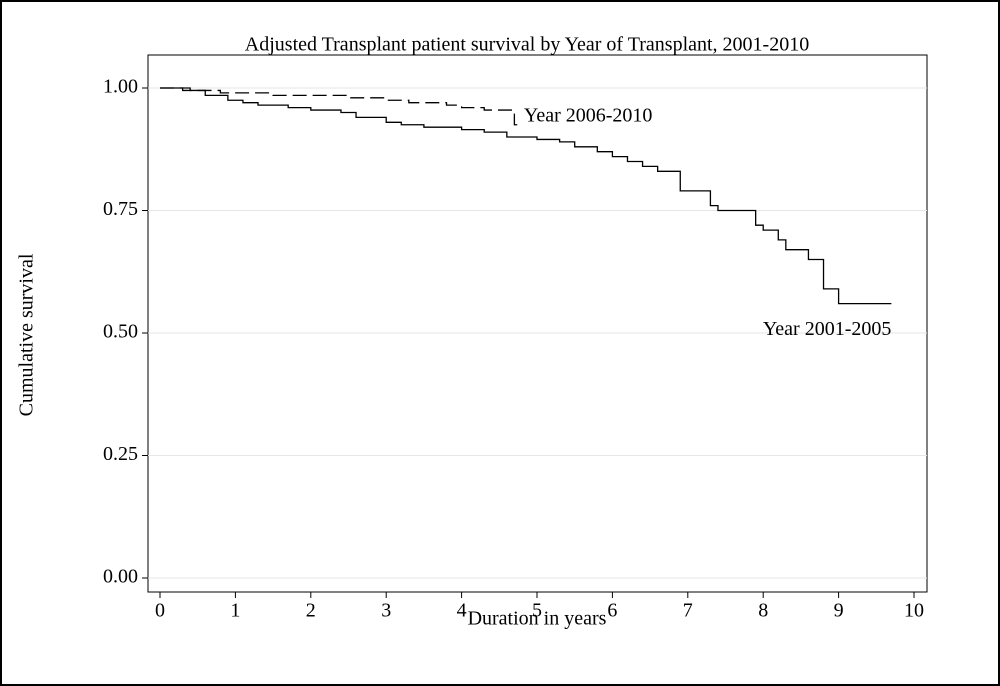 The height and width of the screenshot is (686, 1000). What do you see at coordinates (763, 611) in the screenshot?
I see `x-tick-label: 8` at bounding box center [763, 611].